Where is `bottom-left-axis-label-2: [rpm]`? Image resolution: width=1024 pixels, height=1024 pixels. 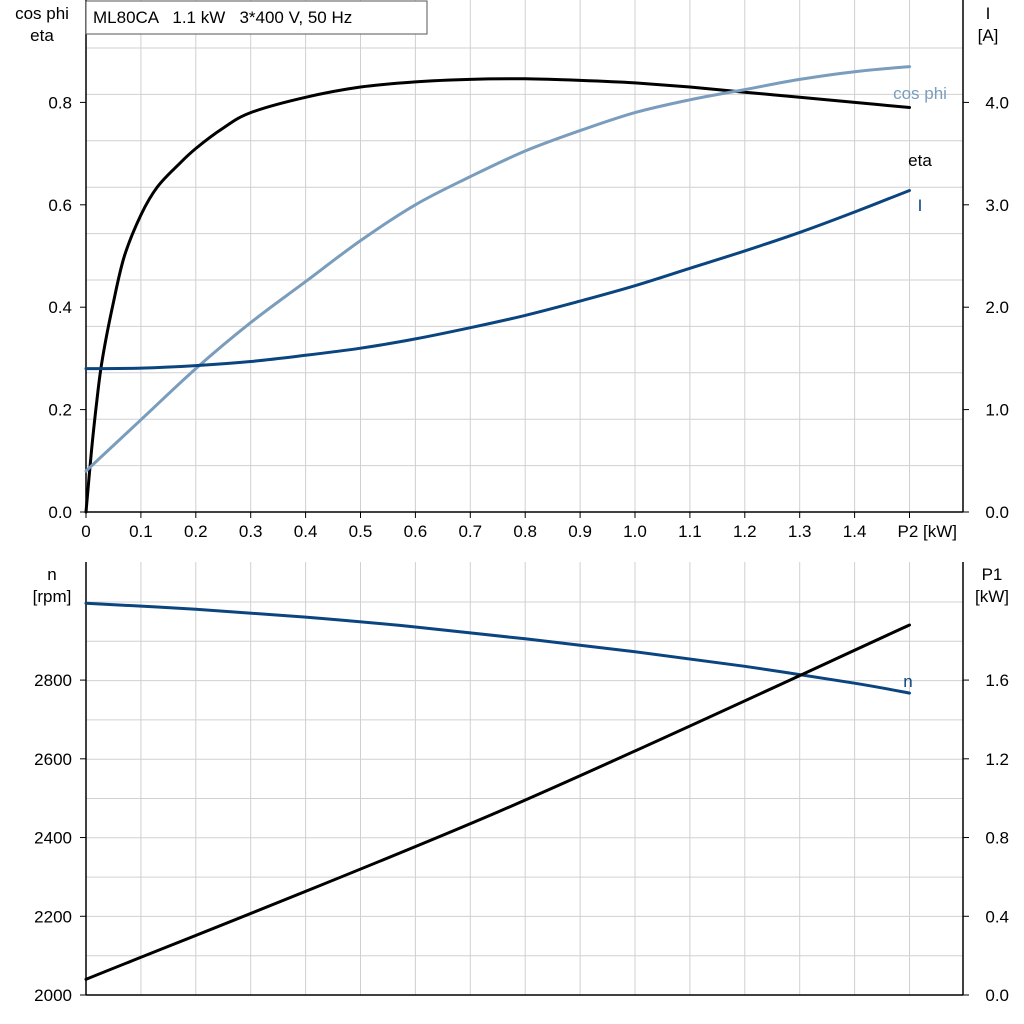 bottom-left-axis-label-2: [rpm] is located at coordinates (52, 596).